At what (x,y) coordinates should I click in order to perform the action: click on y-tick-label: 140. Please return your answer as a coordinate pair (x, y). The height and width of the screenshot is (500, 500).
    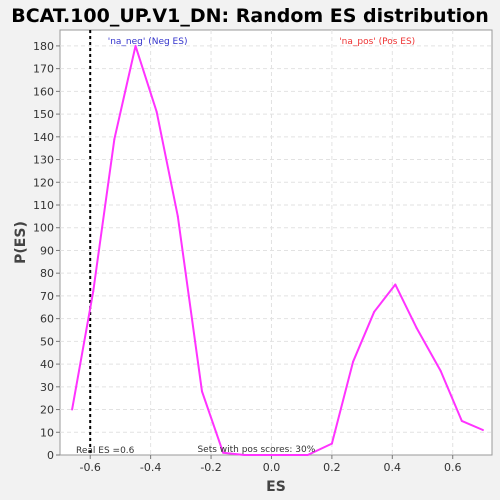
    Looking at the image, I should click on (43, 137).